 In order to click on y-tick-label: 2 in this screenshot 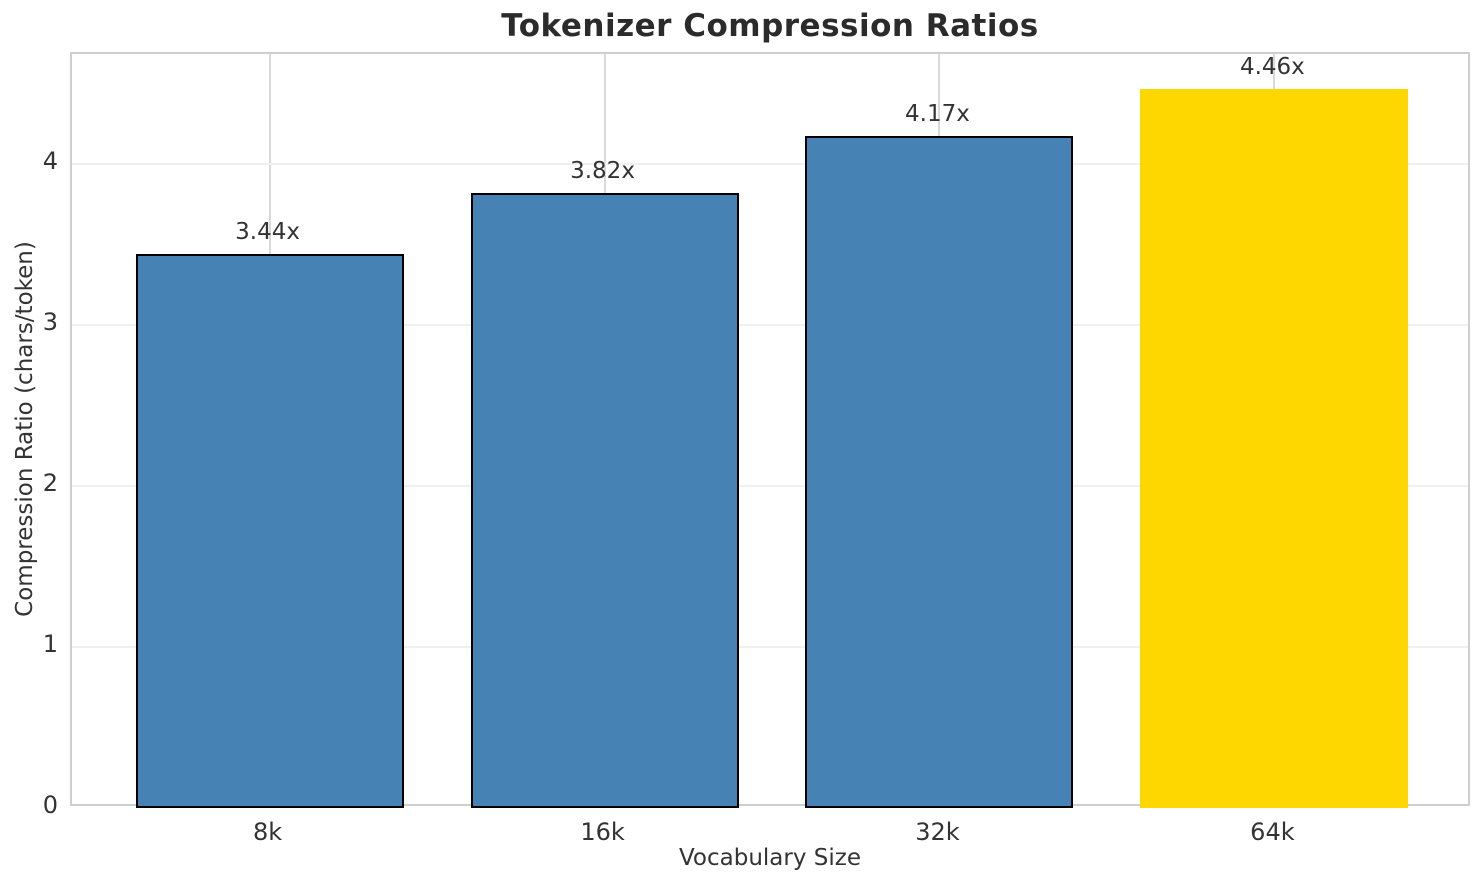, I will do `click(50, 482)`.